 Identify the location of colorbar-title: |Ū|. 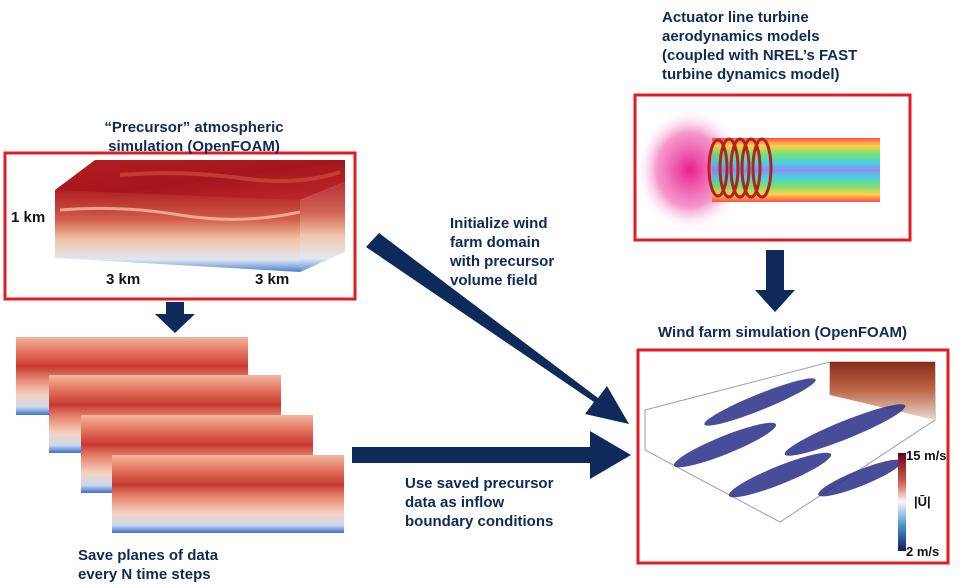
(922, 501).